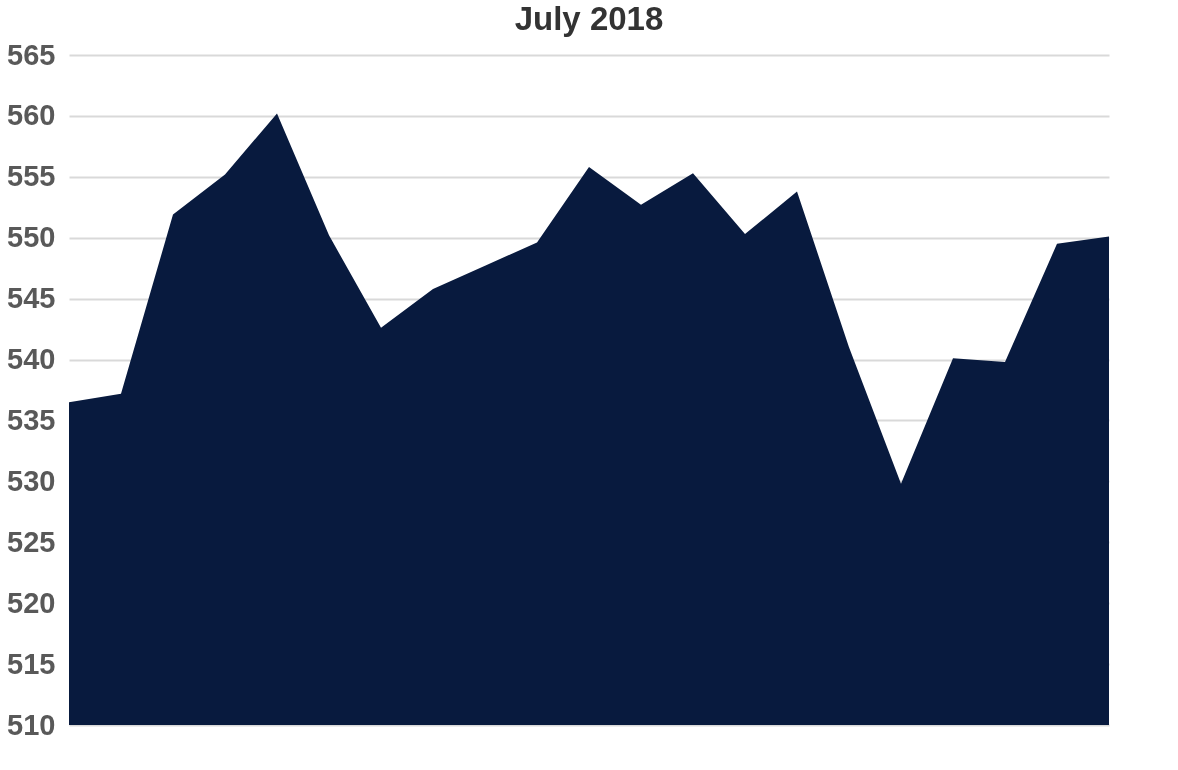 The image size is (1178, 770). Describe the element at coordinates (31, 419) in the screenshot. I see `y-tick-label: 535` at that location.